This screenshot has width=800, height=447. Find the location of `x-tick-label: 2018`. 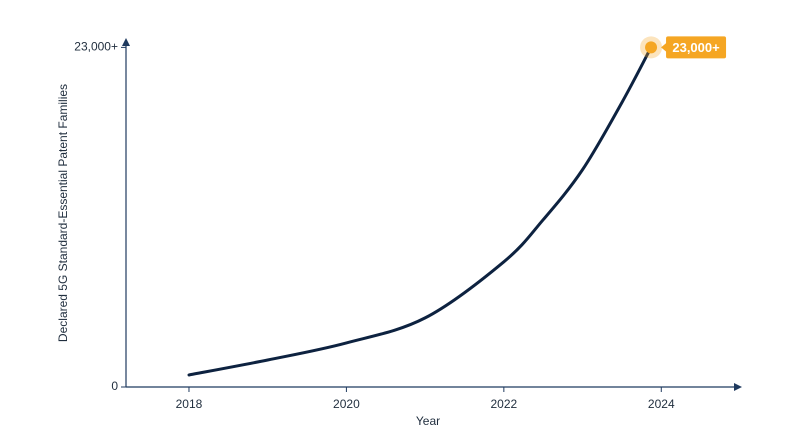

x-tick-label: 2018 is located at coordinates (189, 404).